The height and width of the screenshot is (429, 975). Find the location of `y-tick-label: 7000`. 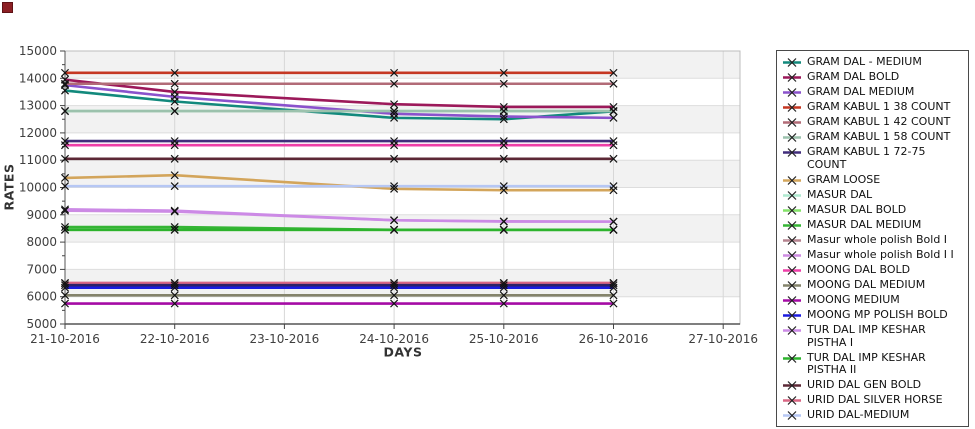

y-tick-label: 7000 is located at coordinates (41, 269).